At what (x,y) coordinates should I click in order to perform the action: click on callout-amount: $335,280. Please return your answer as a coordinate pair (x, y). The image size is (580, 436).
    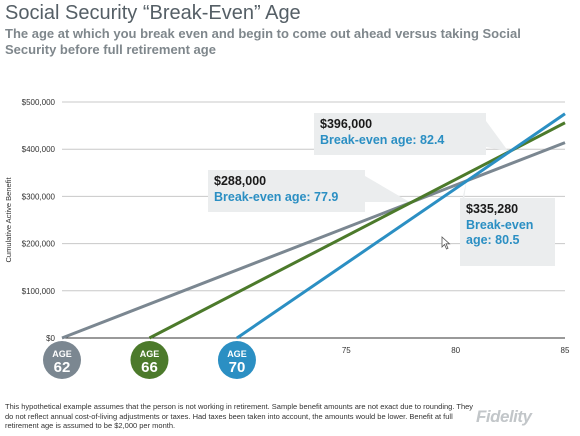
    Looking at the image, I should click on (492, 209).